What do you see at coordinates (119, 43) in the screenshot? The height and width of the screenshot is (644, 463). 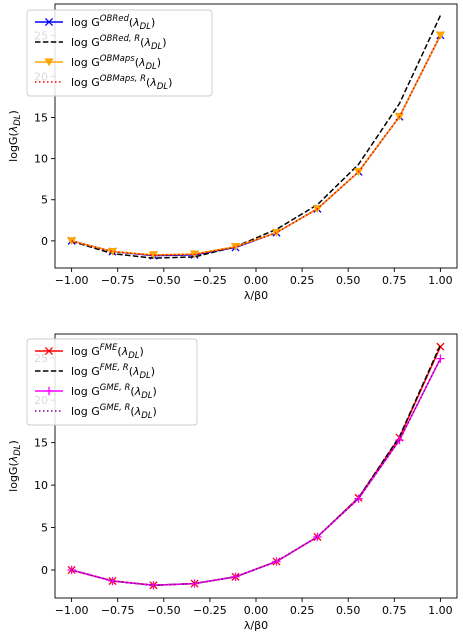 I see `legend-label-2: log GOBRed, R(λDL)` at bounding box center [119, 43].